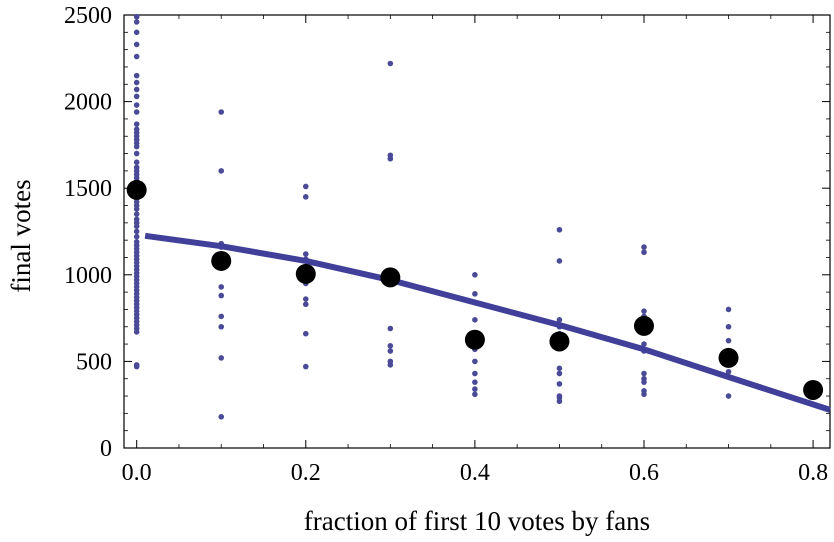  What do you see at coordinates (306, 473) in the screenshot?
I see `x-tick-label: 0.2` at bounding box center [306, 473].